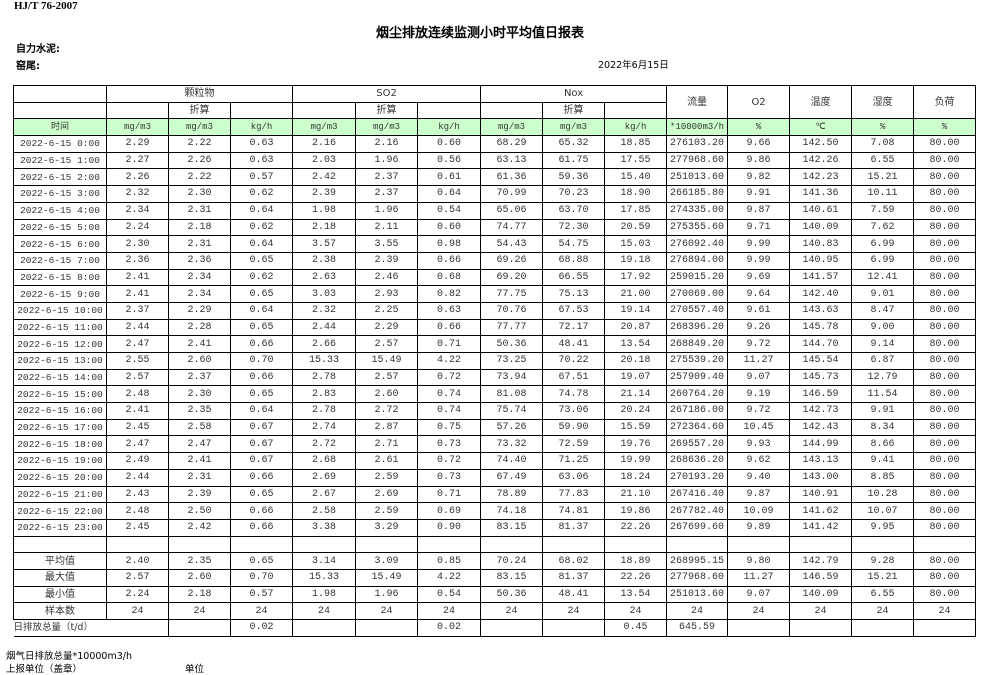 The image size is (990, 675). What do you see at coordinates (261, 294) in the screenshot?
I see `row-value: 0.65` at bounding box center [261, 294].